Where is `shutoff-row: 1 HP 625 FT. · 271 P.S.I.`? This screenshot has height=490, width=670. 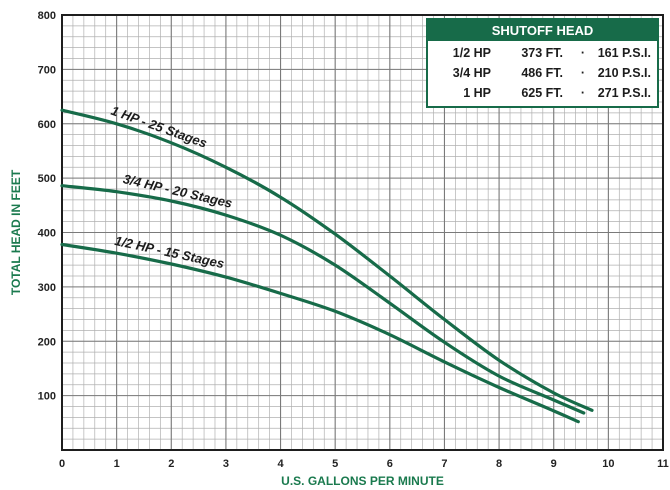 shutoff-row: 1 HP 625 FT. · 271 P.S.I. is located at coordinates (557, 93).